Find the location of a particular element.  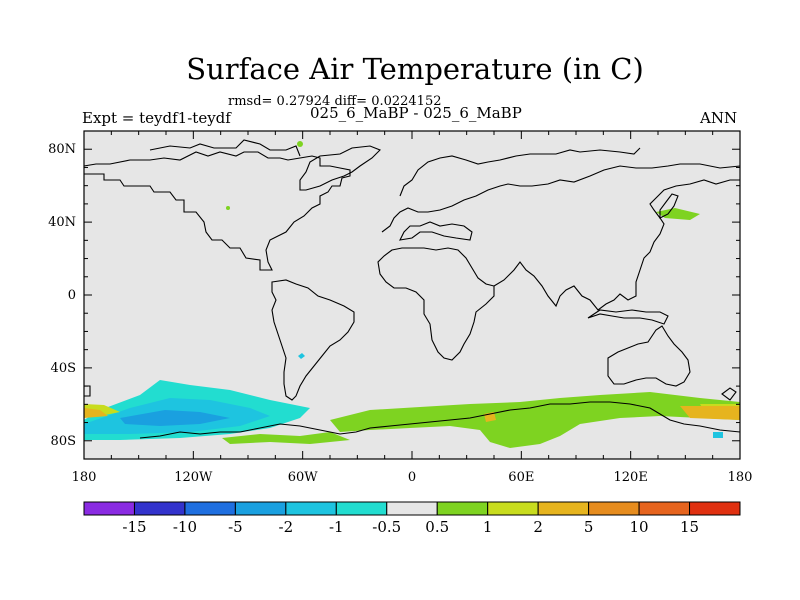

colorbar-label: -0.5 is located at coordinates (386, 527).